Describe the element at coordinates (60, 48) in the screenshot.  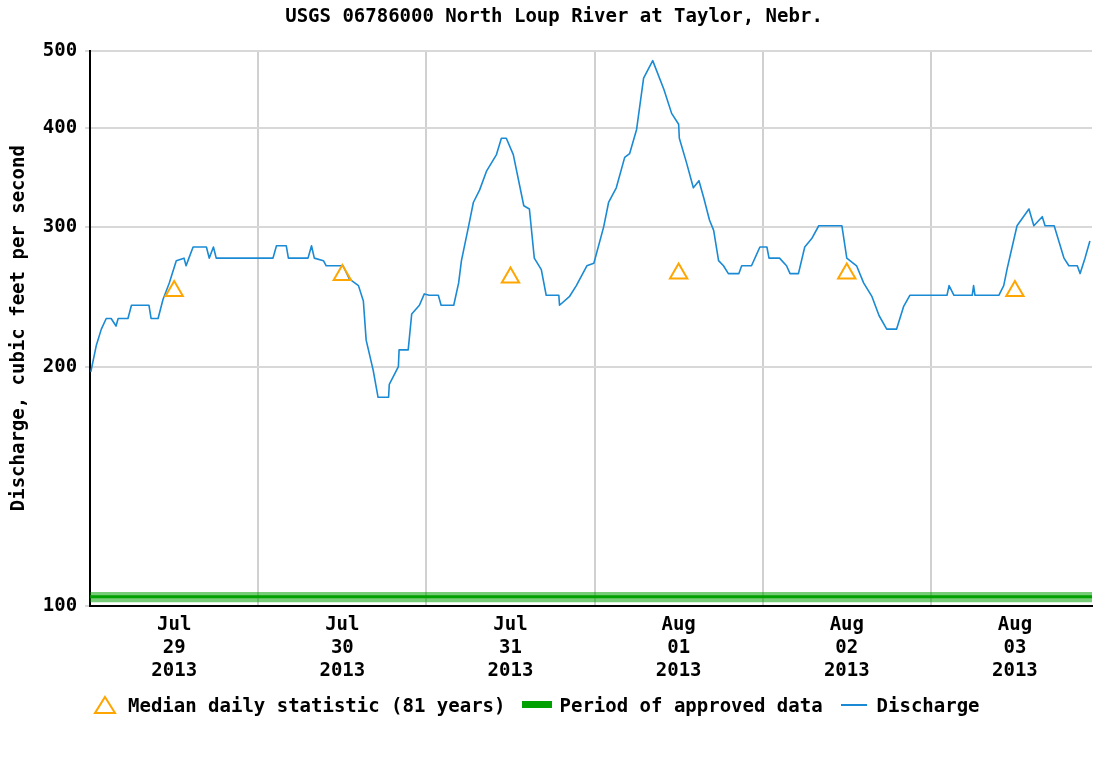
I see `y-tick-label: 500` at that location.